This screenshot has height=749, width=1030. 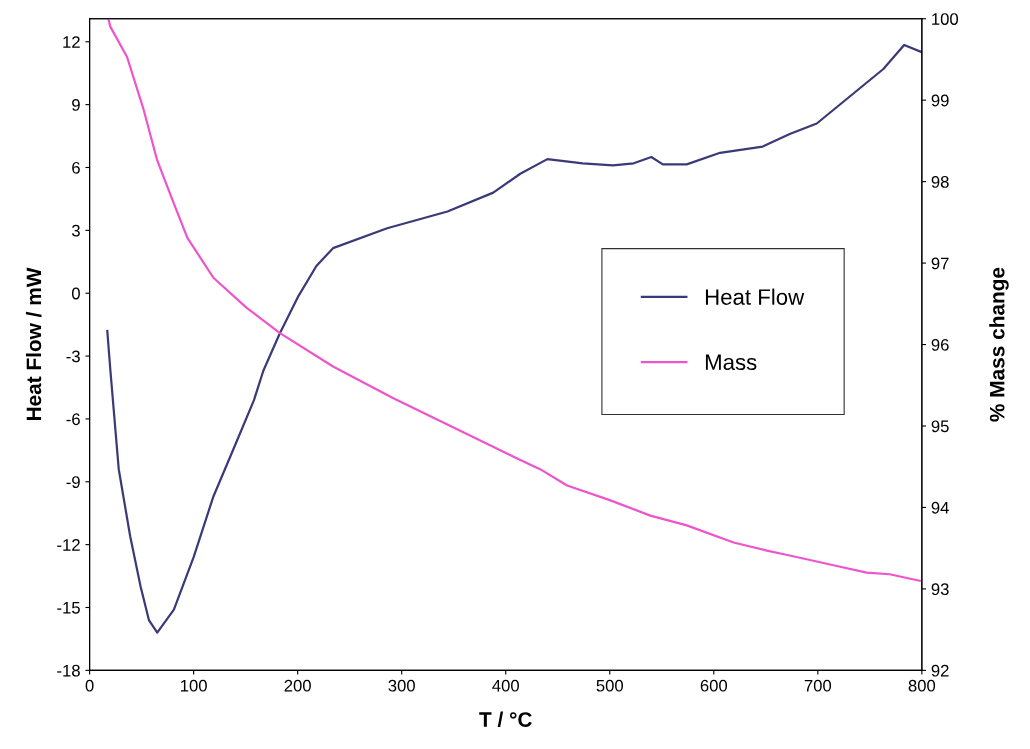 What do you see at coordinates (505, 719) in the screenshot?
I see `x-axis-title: T / °C` at bounding box center [505, 719].